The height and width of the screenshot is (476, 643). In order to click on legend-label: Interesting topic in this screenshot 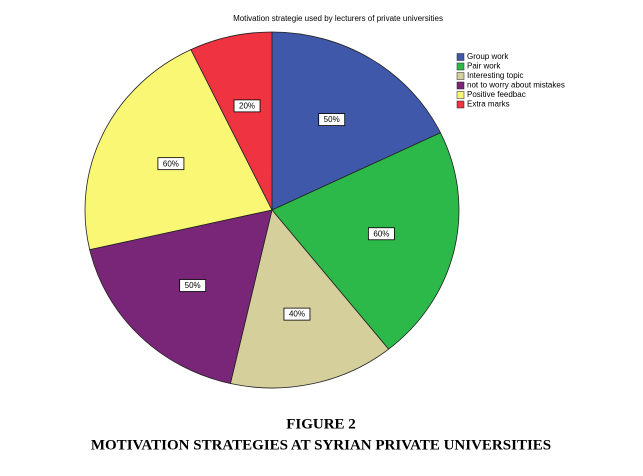, I will do `click(495, 75)`.